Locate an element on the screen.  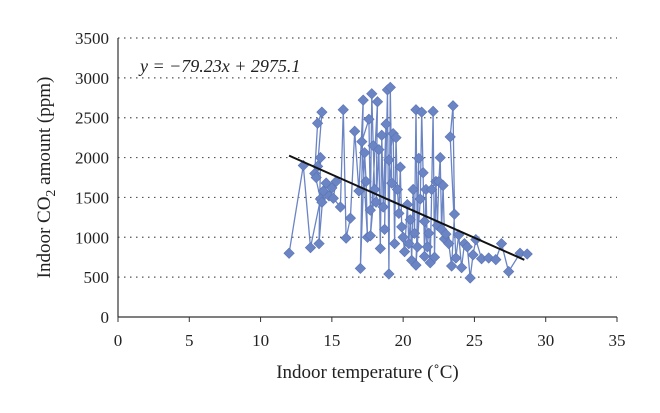
x-tick-label: 30 is located at coordinates (545, 340).